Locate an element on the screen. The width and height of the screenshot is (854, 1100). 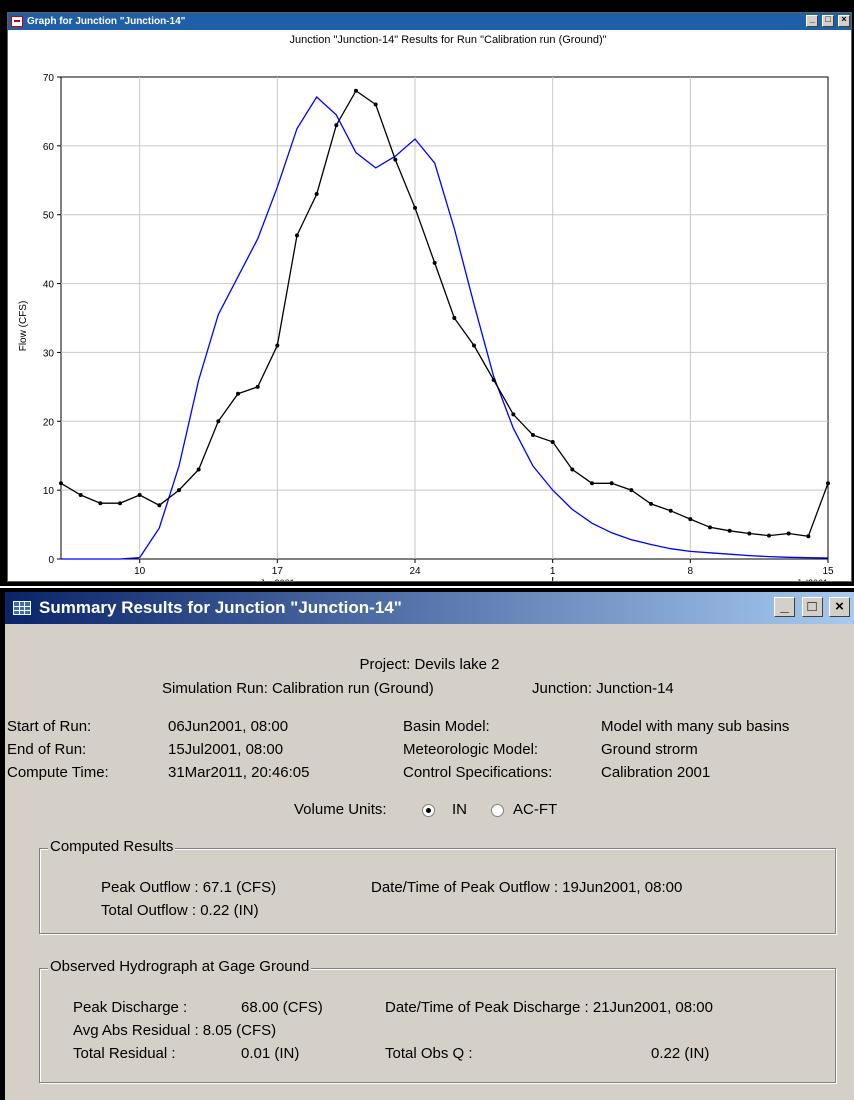
x-tick-label: 1 is located at coordinates (553, 571).